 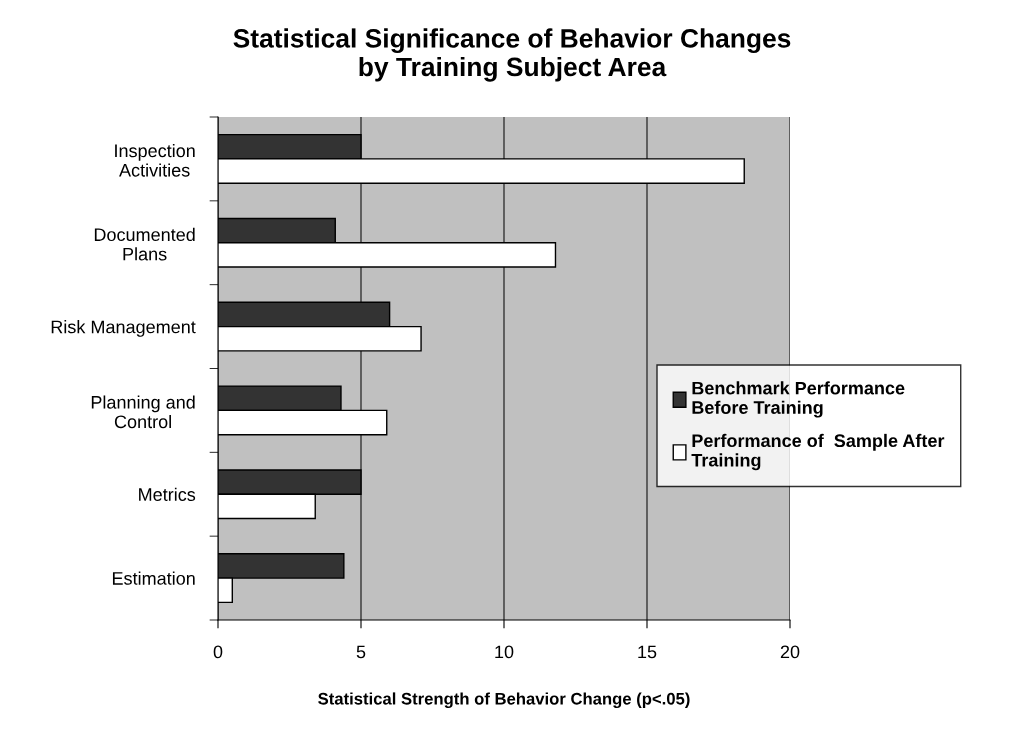 What do you see at coordinates (155, 160) in the screenshot?
I see `y-tick-label: Inspection Activities` at bounding box center [155, 160].